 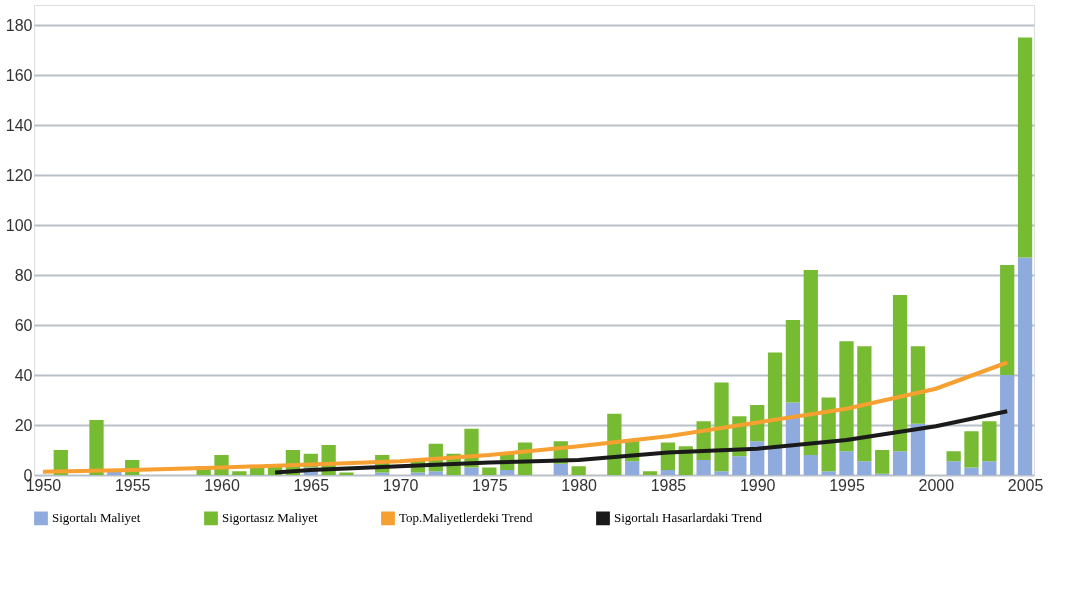 What do you see at coordinates (1025, 485) in the screenshot?
I see `x-tick-label: 2005` at bounding box center [1025, 485].